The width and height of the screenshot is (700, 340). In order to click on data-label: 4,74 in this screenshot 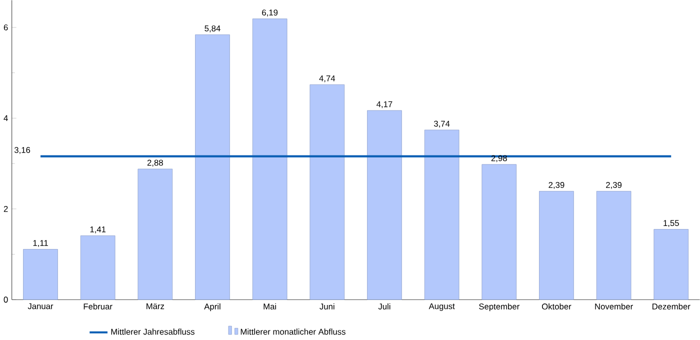, I will do `click(327, 78)`.